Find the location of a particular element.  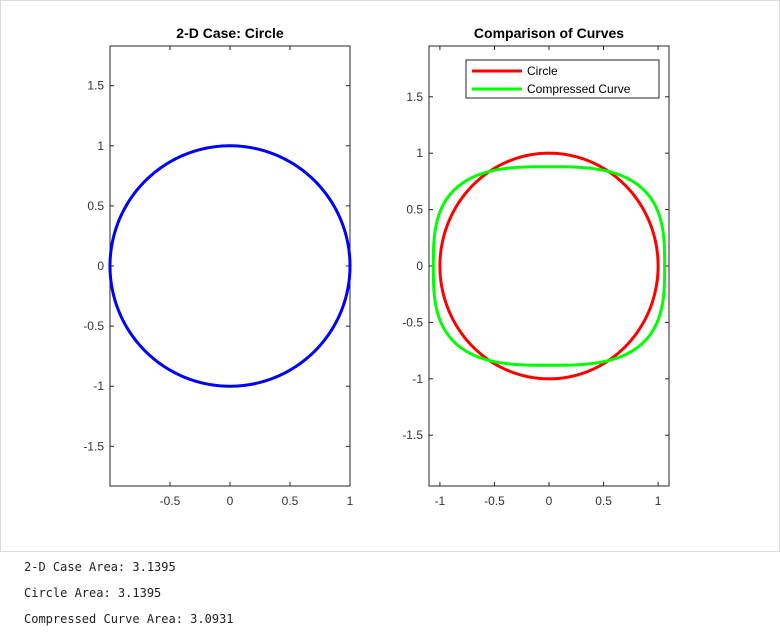

legend: Circle Compressed Curve is located at coordinates (562, 79).